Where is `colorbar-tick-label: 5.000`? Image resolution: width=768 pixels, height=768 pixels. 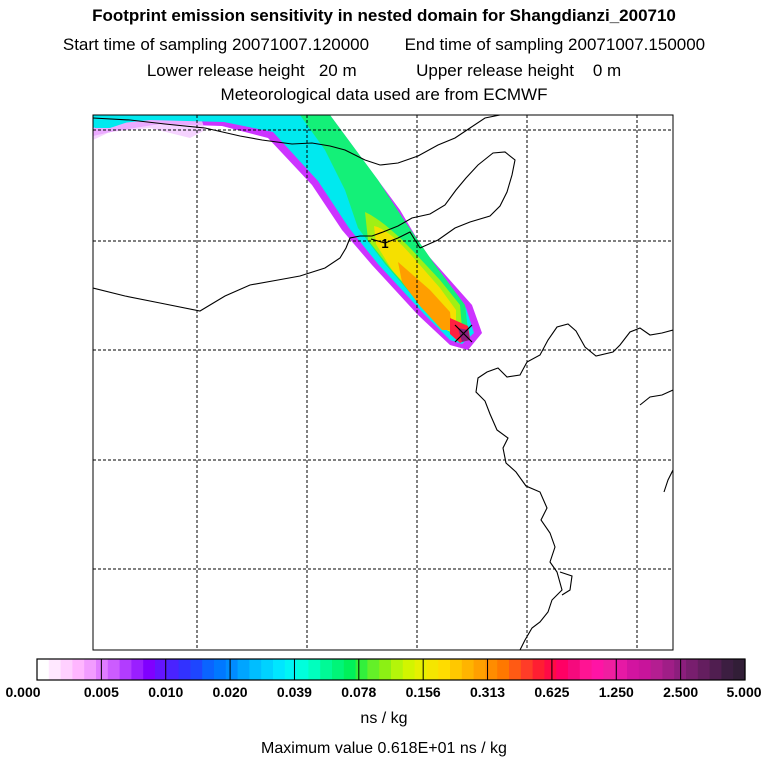
colorbar-tick-label: 5.000 is located at coordinates (744, 692).